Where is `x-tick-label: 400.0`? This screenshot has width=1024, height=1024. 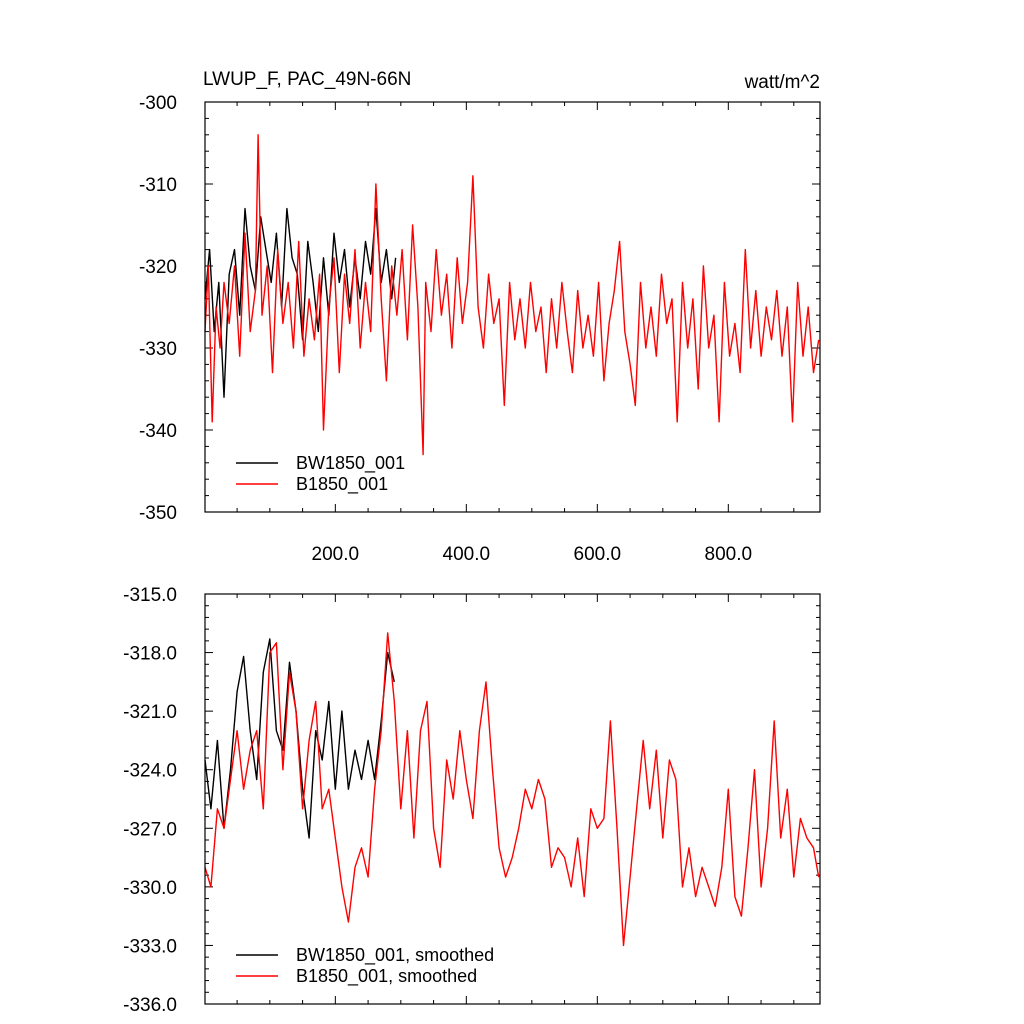
x-tick-label: 400.0 is located at coordinates (467, 554).